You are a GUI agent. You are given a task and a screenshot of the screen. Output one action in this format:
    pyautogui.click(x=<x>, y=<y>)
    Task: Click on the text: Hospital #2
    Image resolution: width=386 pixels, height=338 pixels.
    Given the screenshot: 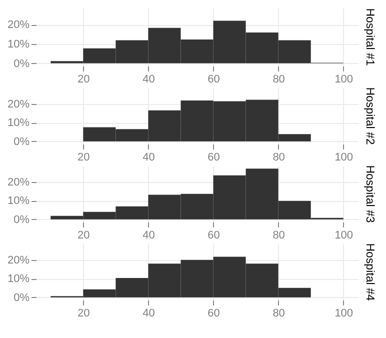 What is the action you would take?
    pyautogui.click(x=370, y=116)
    